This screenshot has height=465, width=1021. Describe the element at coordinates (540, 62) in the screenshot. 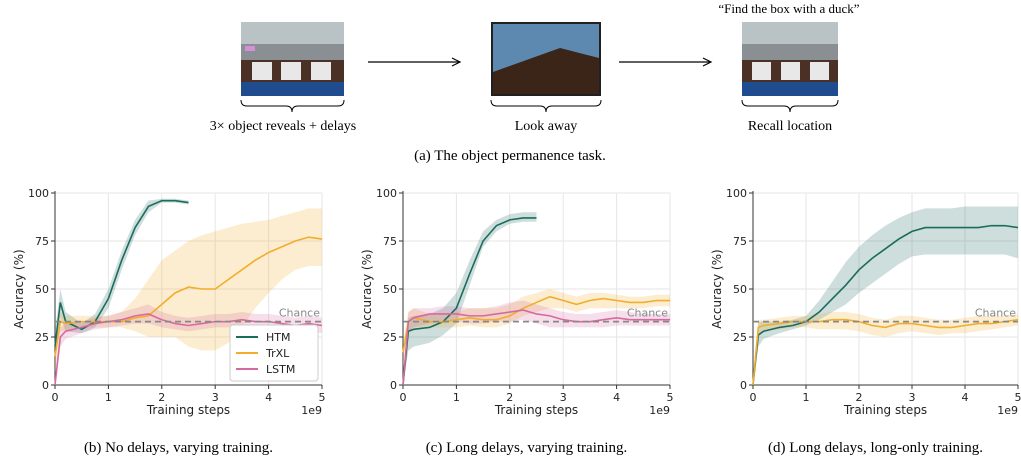

I see `arrows` at that location.